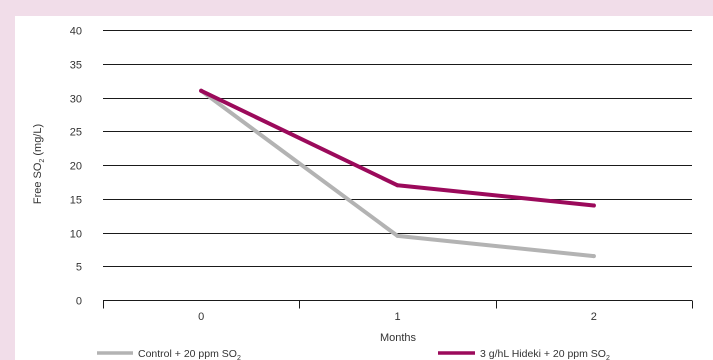  I want to click on legend-item-hideki: 3 g/hL Hideki + 20 ppm SO2, so click(524, 354).